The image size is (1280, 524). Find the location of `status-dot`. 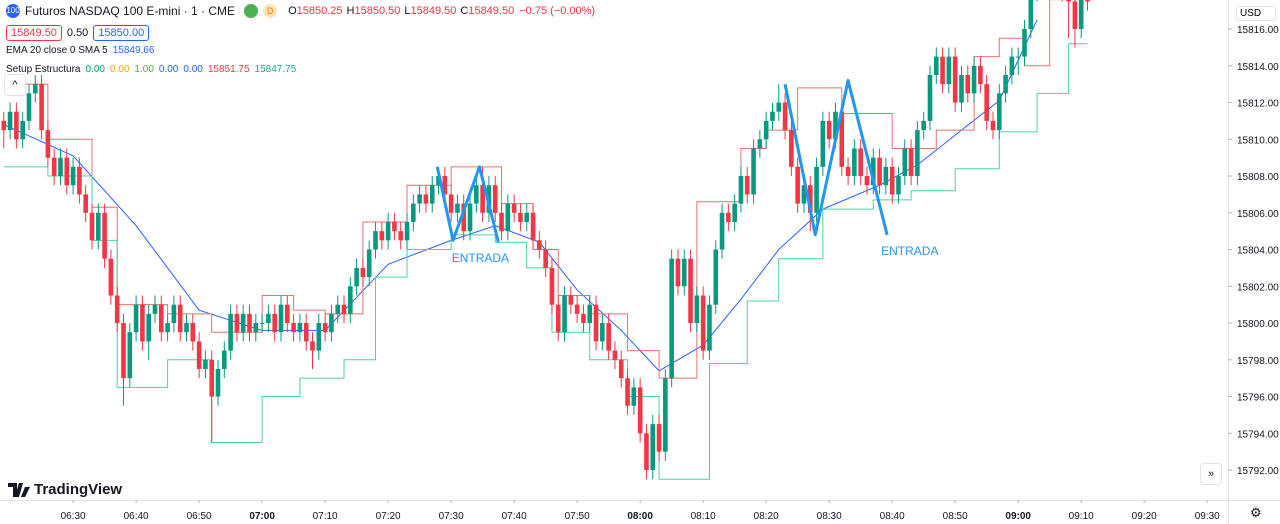

status-dot is located at coordinates (251, 11).